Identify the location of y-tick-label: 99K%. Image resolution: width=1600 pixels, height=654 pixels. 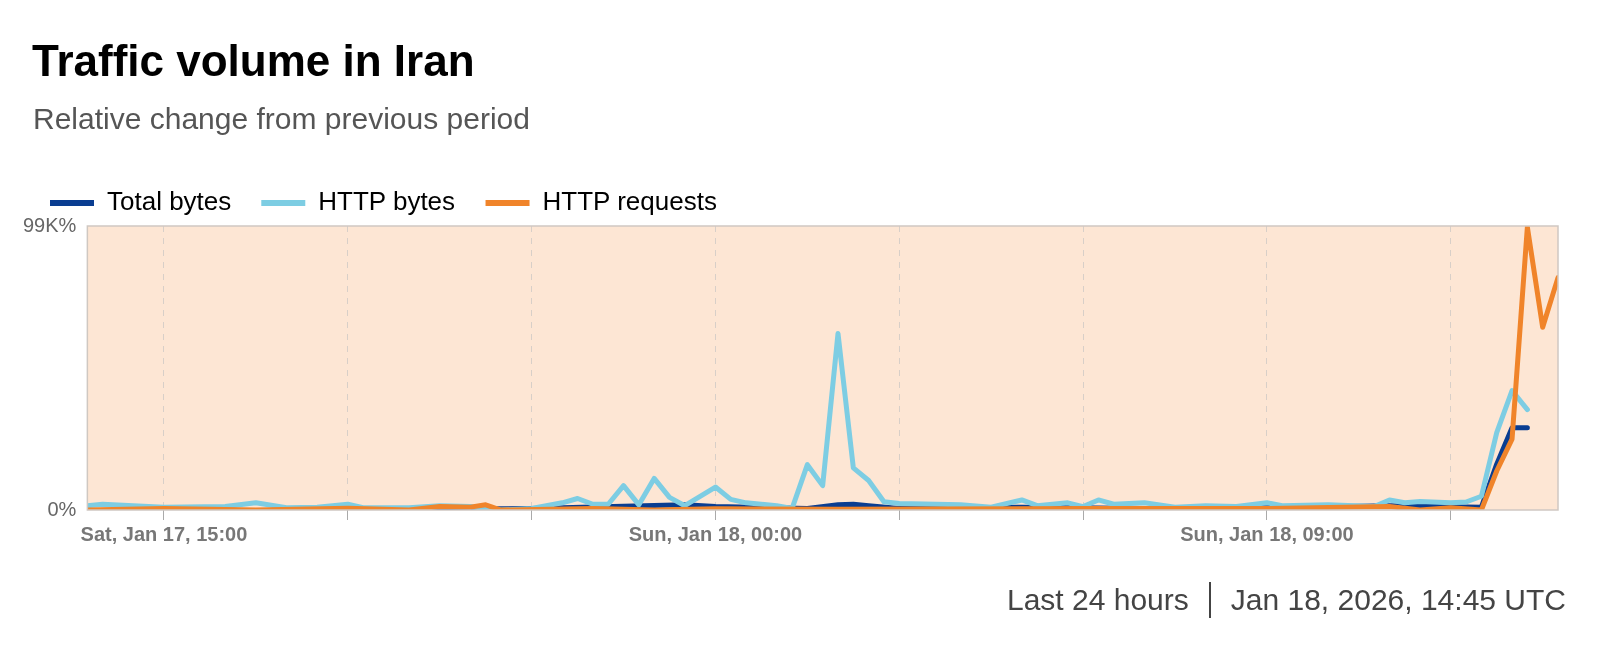
(49, 224).